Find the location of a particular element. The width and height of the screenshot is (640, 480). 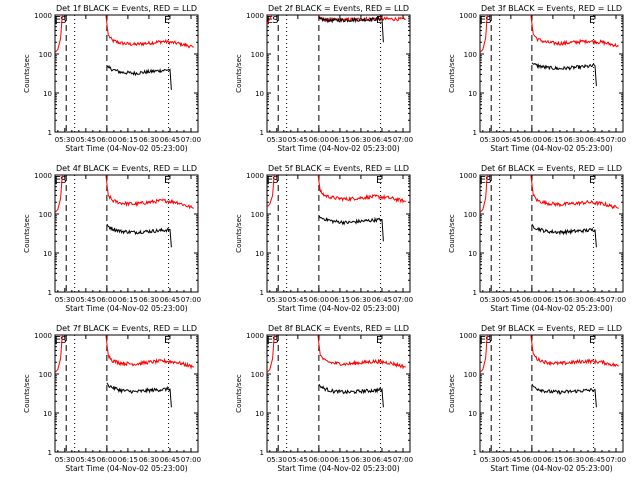

chart-title: Det 9f BLACK = Events, RED = LLD is located at coordinates (551, 328).